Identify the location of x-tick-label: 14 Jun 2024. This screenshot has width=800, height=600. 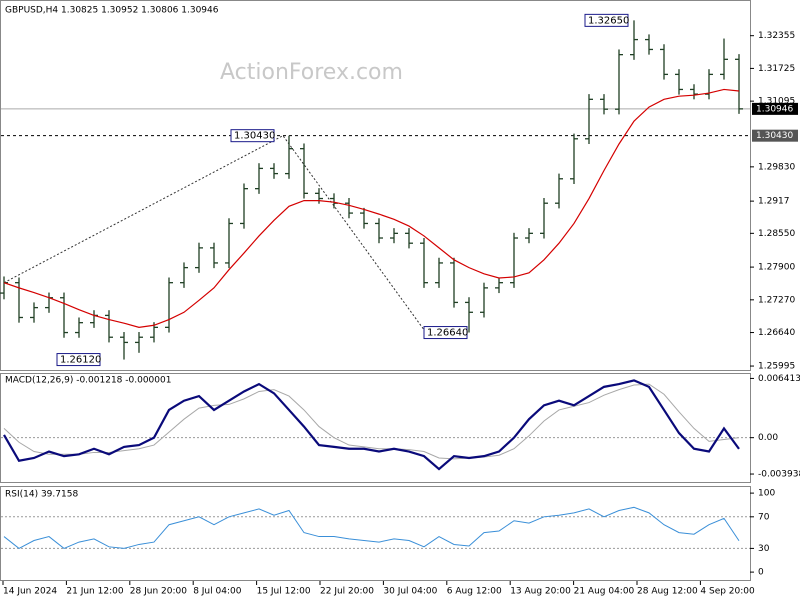
(30, 592).